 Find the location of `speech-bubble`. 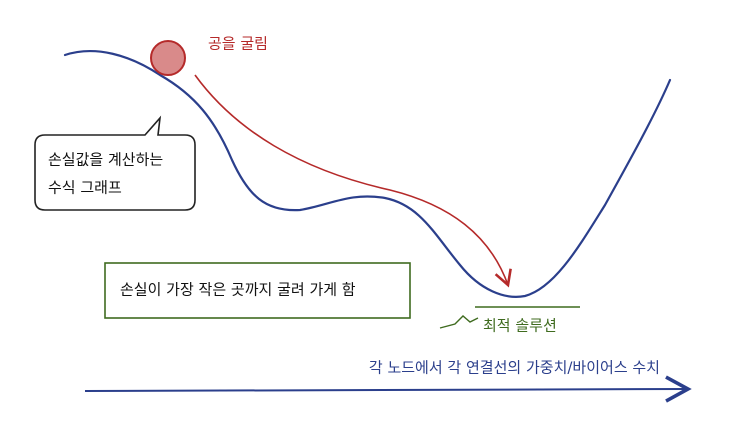

speech-bubble is located at coordinates (115, 163).